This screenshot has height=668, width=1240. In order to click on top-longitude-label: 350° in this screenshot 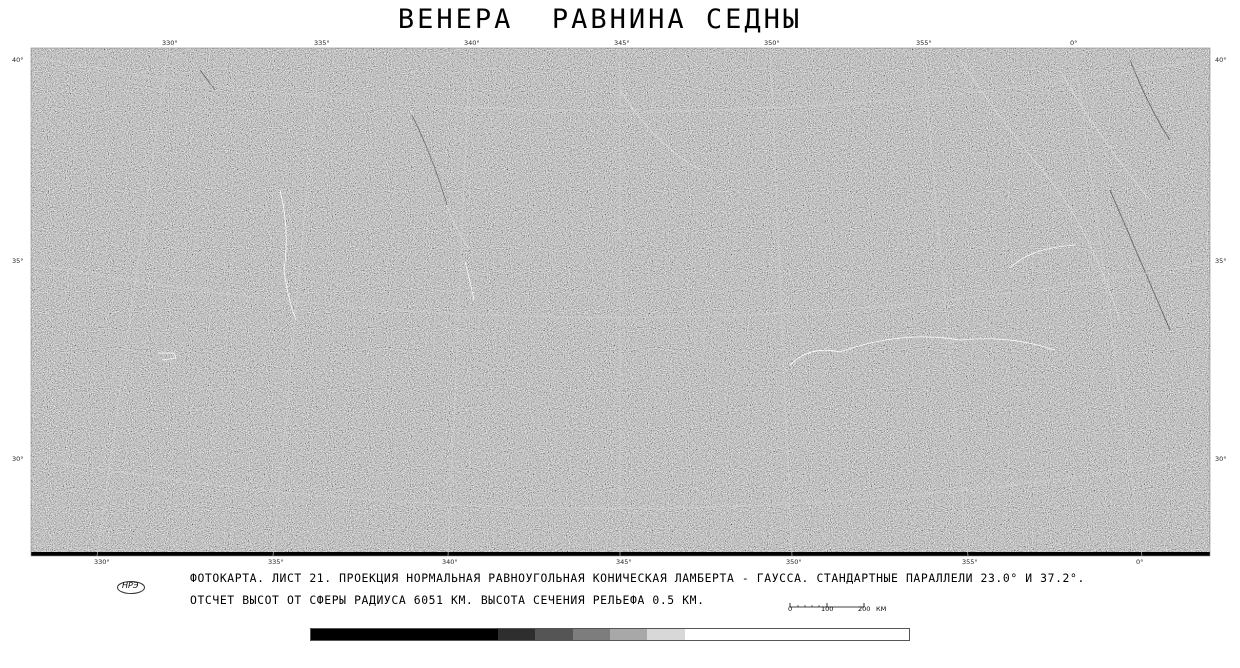, I will do `click(772, 43)`.